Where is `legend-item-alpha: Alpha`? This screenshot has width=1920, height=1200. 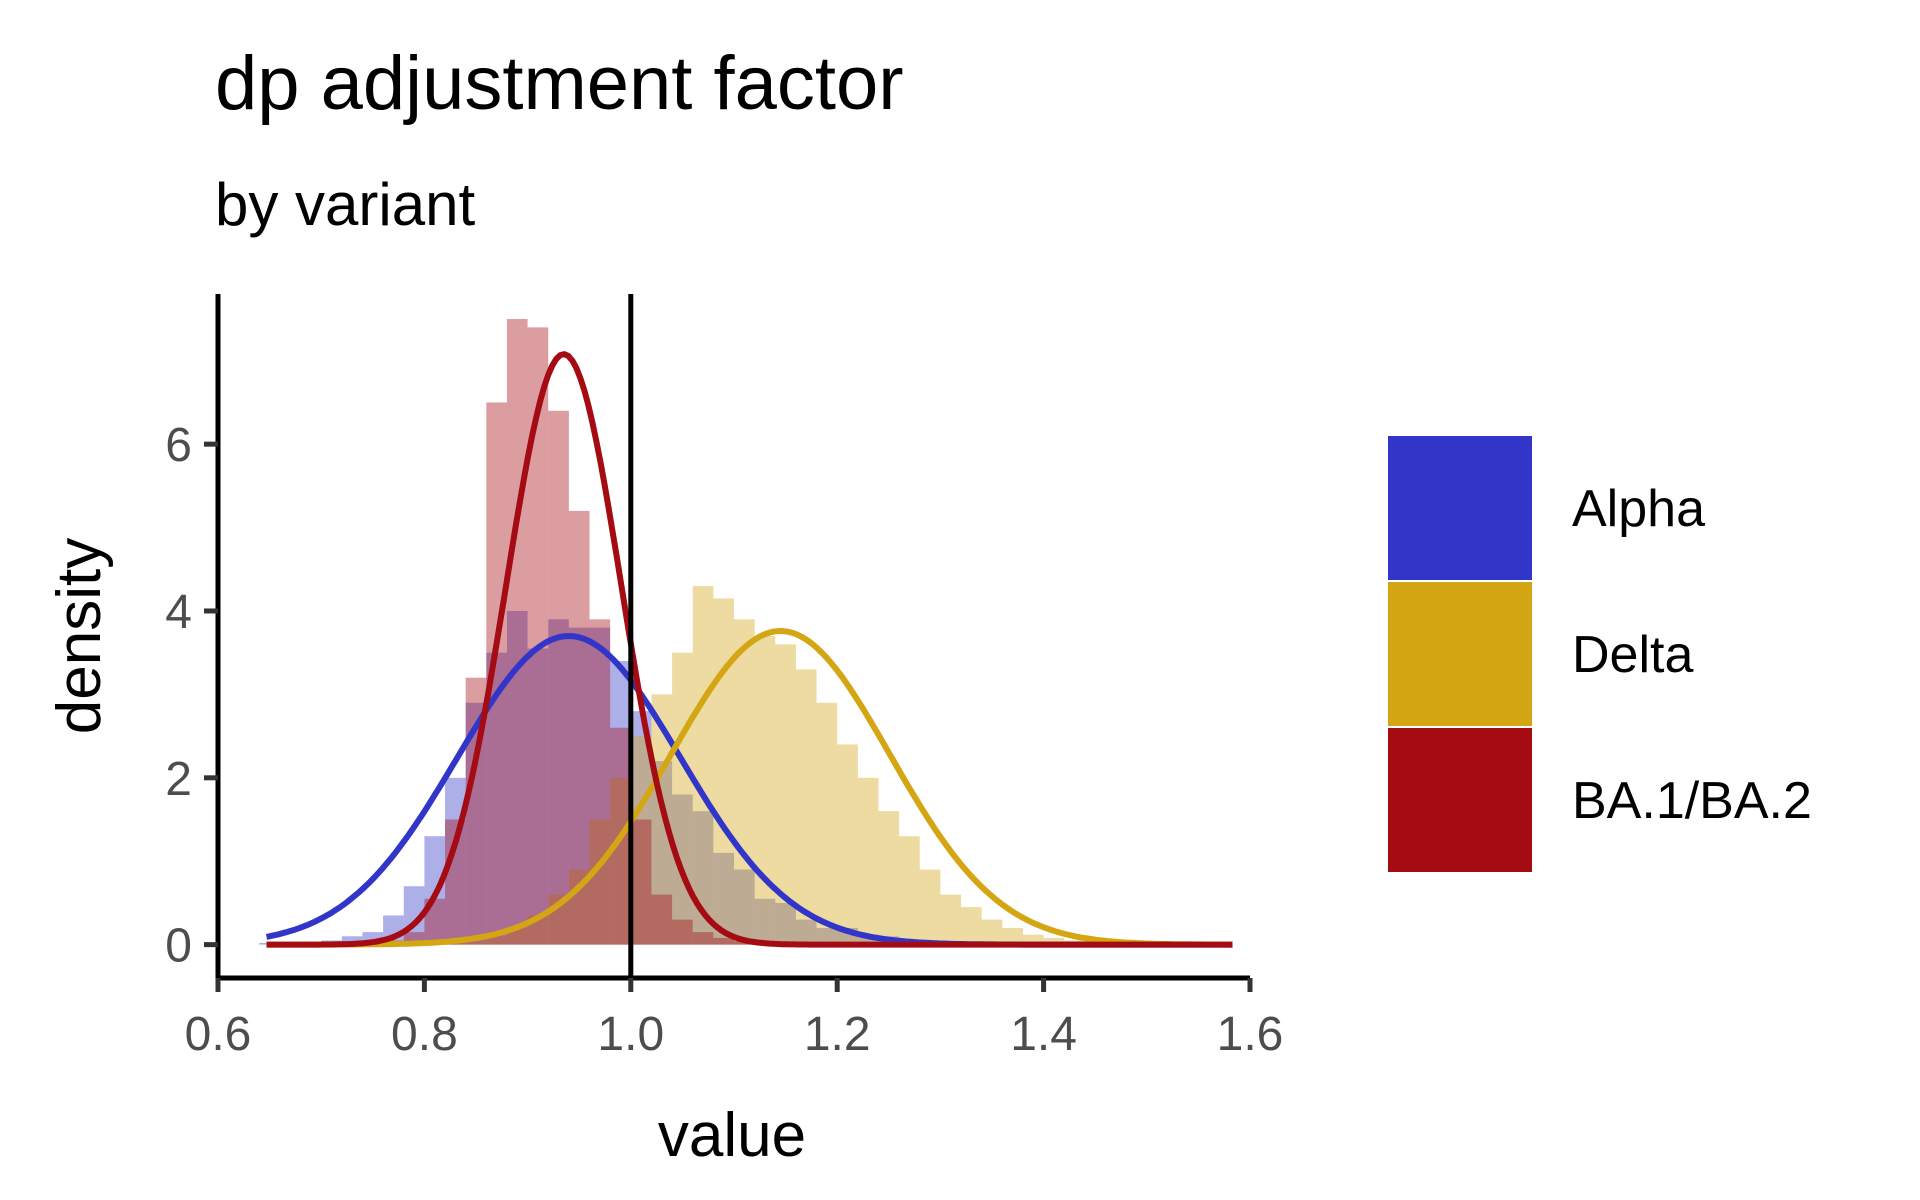 legend-item-alpha: Alpha is located at coordinates (1600, 509).